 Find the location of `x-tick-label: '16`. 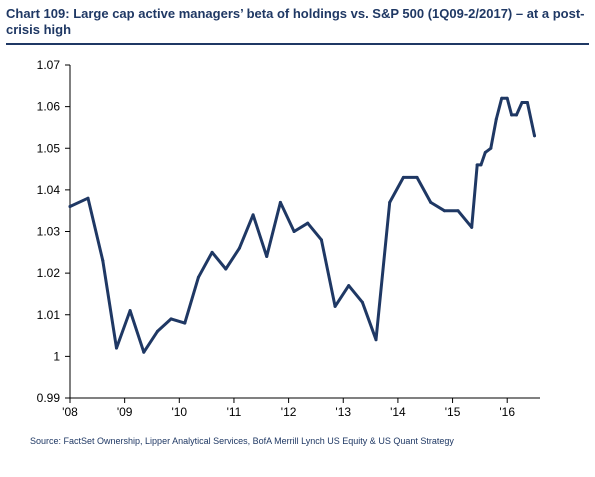

x-tick-label: '16 is located at coordinates (507, 412).